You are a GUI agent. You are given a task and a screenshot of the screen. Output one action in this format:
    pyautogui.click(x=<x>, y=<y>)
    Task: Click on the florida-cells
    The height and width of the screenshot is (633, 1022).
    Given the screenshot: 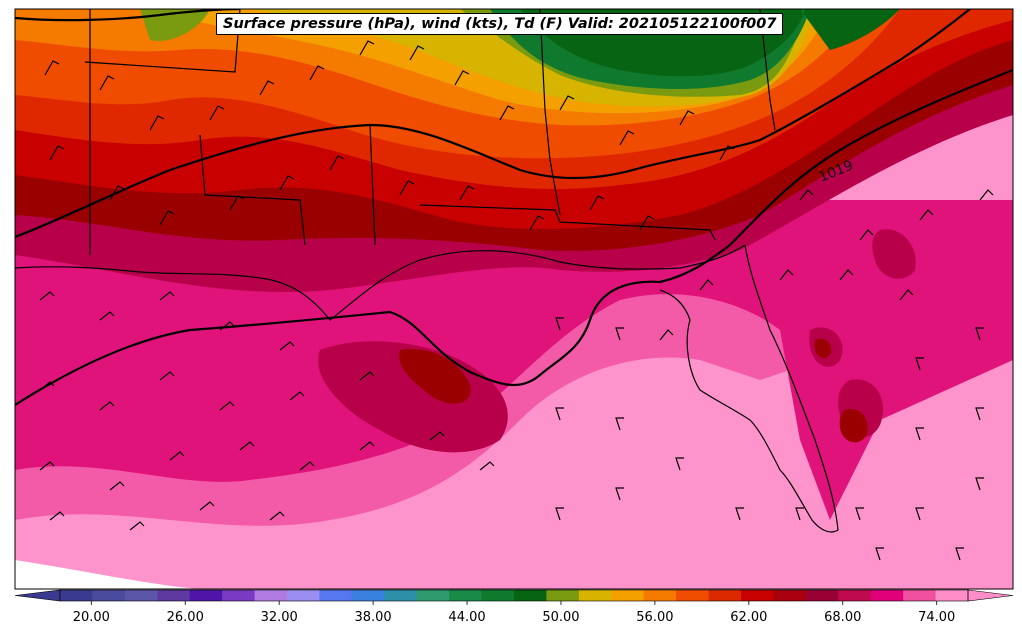 What is the action you would take?
    pyautogui.click(x=862, y=333)
    